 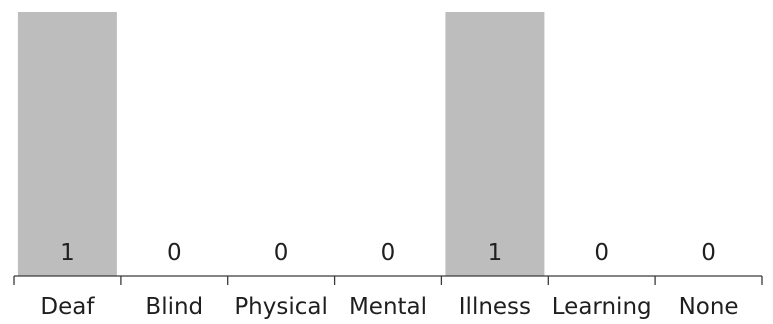 I want to click on category-label-learning: Learning, so click(x=602, y=307).